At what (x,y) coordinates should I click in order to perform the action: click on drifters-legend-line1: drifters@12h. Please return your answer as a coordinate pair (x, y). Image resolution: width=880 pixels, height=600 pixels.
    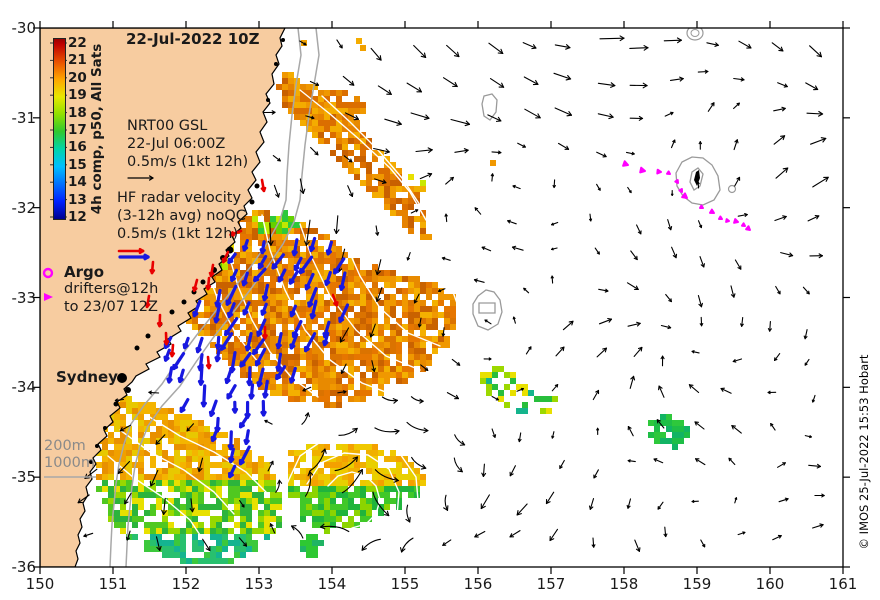
    Looking at the image, I should click on (111, 289).